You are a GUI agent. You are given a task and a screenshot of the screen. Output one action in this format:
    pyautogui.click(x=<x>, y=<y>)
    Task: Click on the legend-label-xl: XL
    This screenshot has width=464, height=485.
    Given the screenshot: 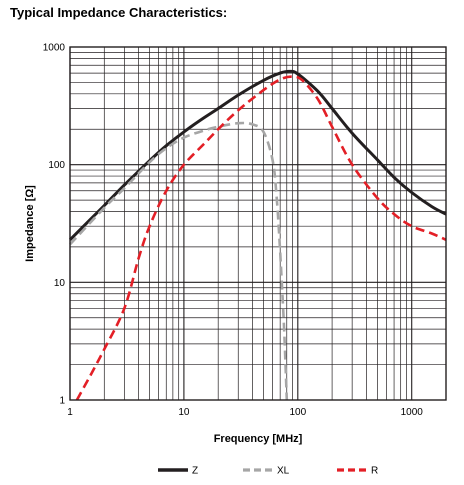 What is the action you would take?
    pyautogui.click(x=283, y=471)
    